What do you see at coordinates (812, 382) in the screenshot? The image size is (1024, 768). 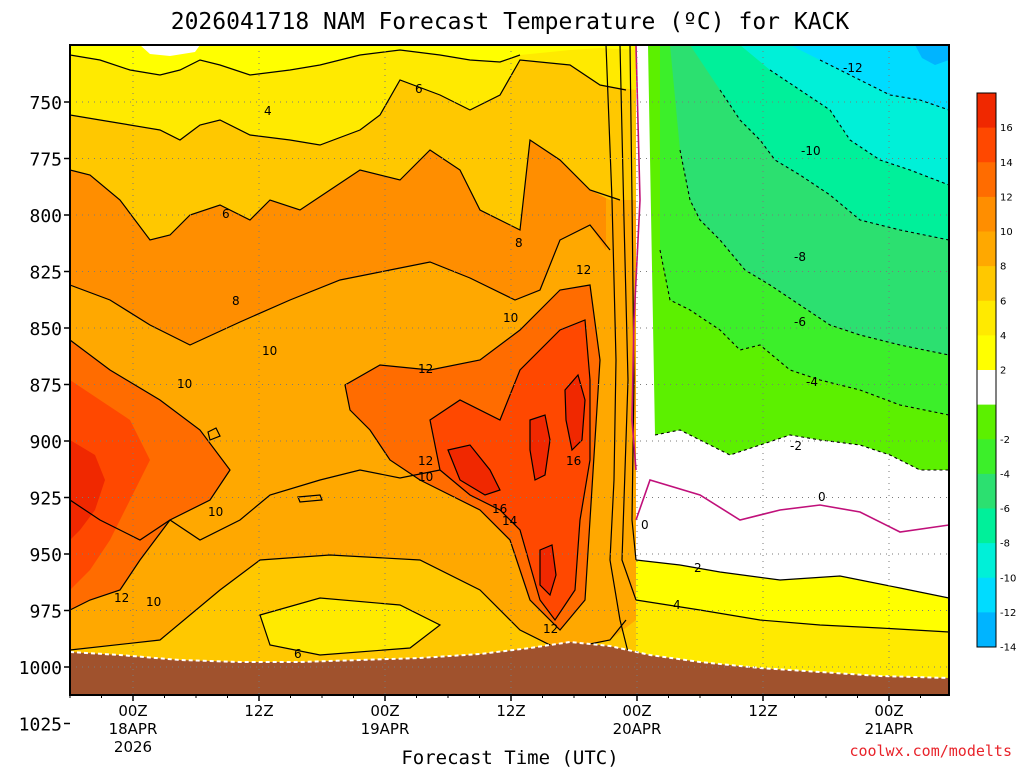 I see `contour-label: -4` at bounding box center [812, 382].